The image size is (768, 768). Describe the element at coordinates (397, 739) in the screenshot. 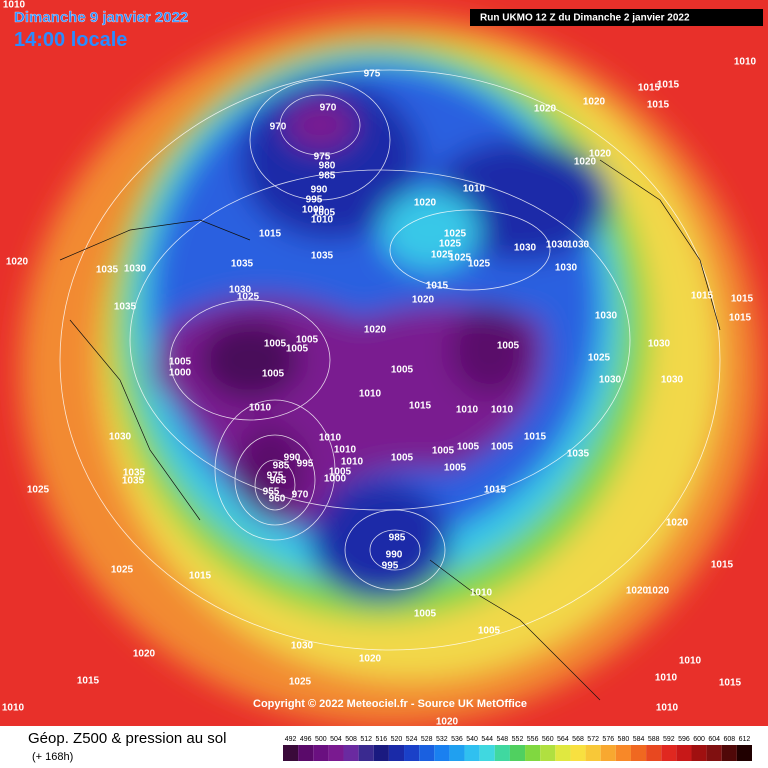

I see `scale-label: 520` at that location.